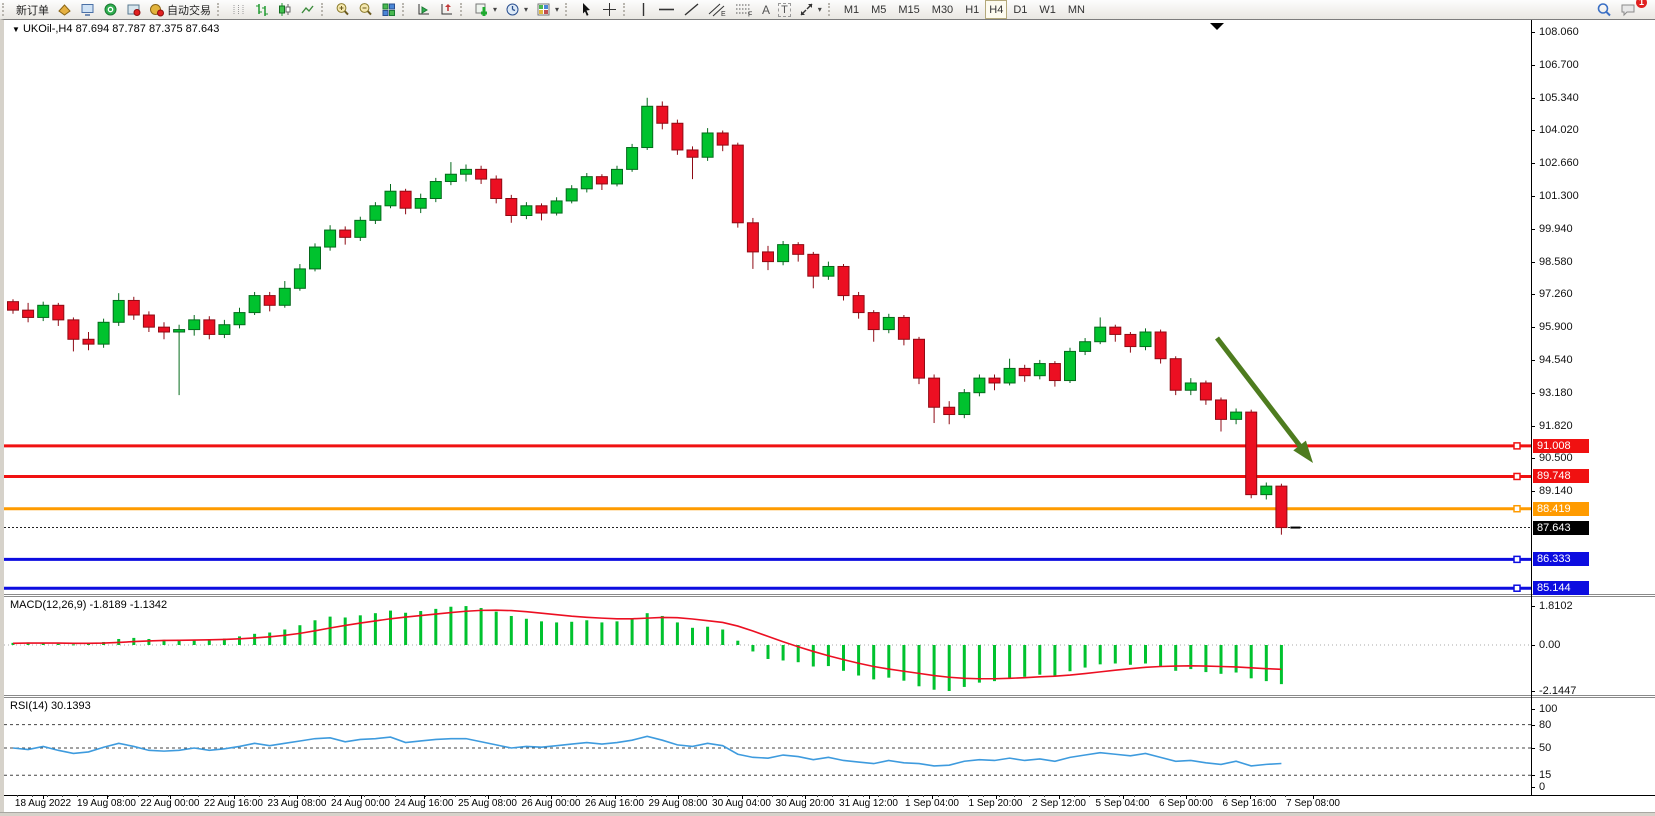 This screenshot has height=816, width=1655. Describe the element at coordinates (909, 9) in the screenshot. I see `tf-m15-button: M15` at that location.